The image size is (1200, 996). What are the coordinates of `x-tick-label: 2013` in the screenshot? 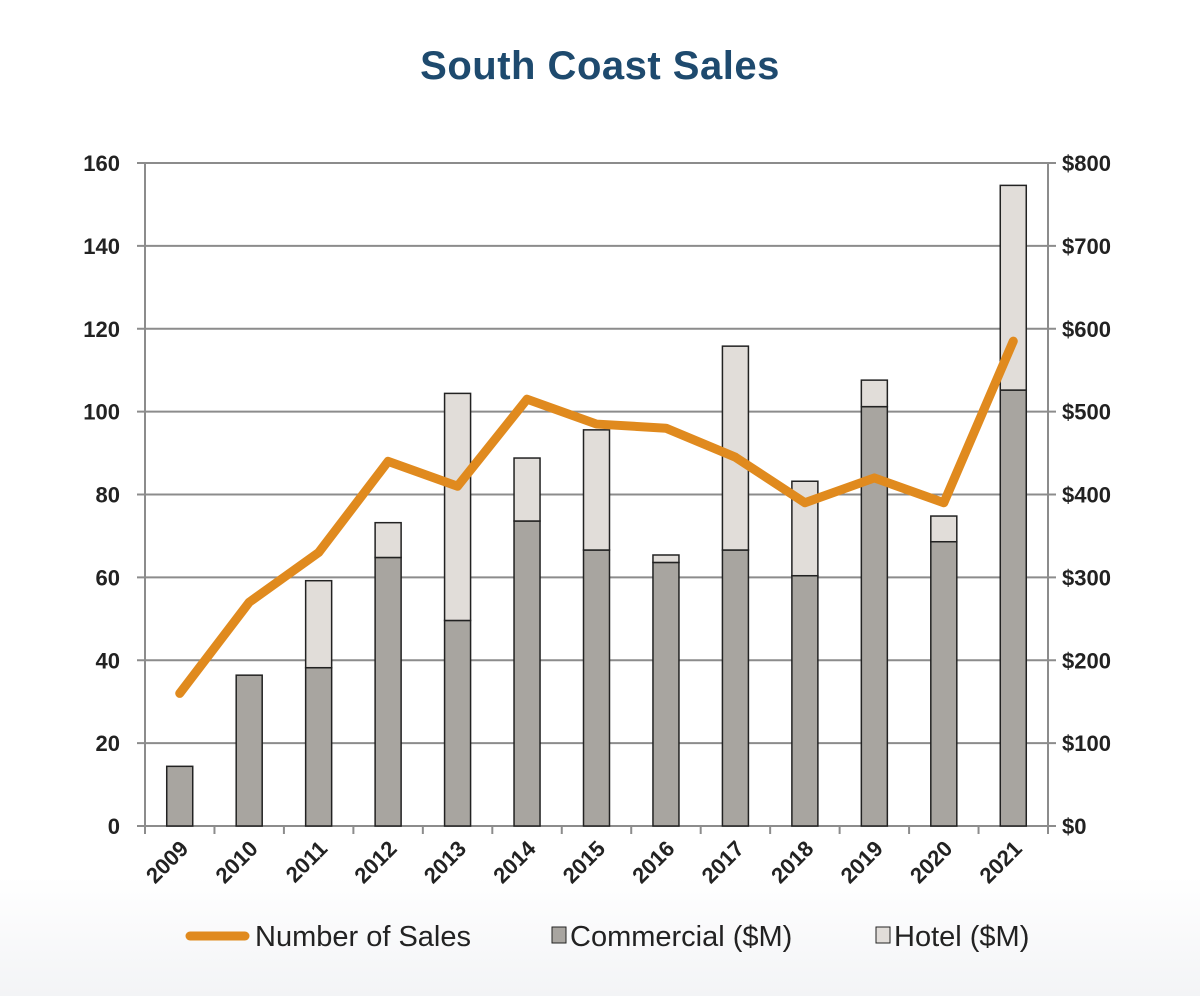 It's located at (445, 862).